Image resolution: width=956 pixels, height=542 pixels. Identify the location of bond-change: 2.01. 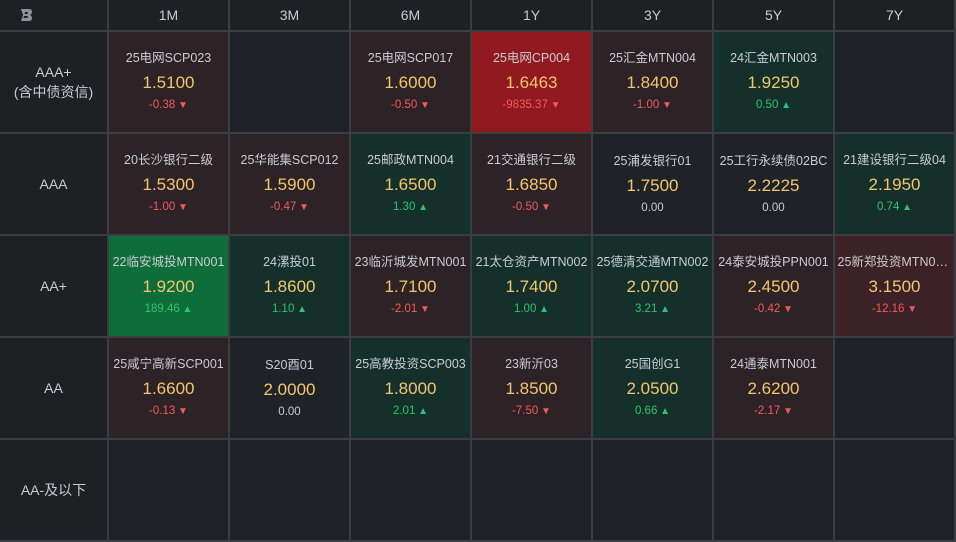
(410, 411).